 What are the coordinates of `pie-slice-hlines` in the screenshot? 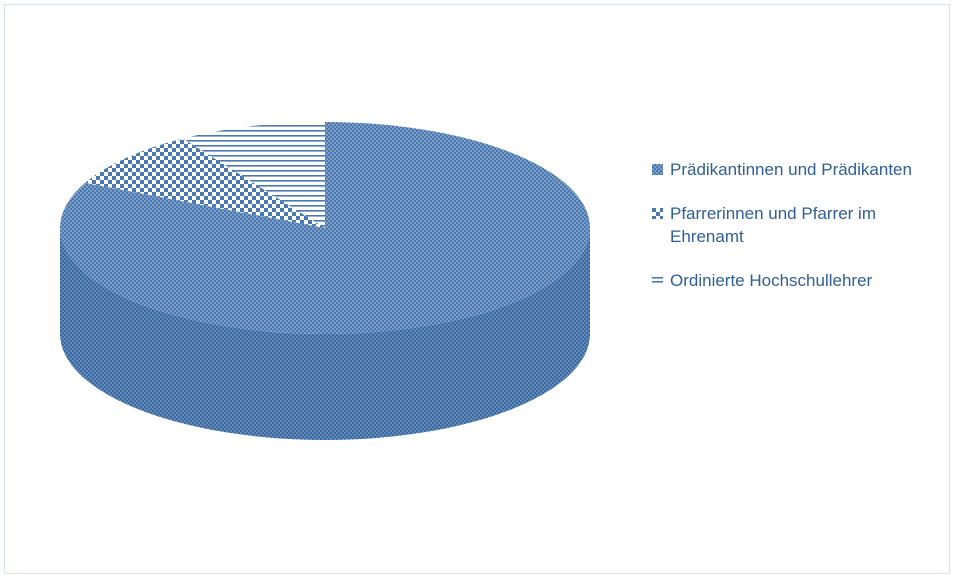 It's located at (254, 175).